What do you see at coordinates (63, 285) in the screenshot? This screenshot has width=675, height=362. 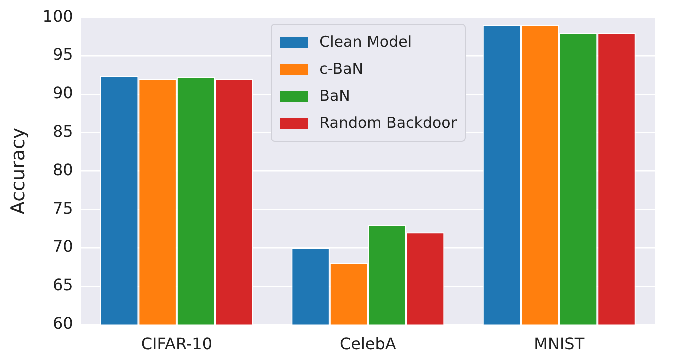 I see `y-tick-label: 65` at bounding box center [63, 285].